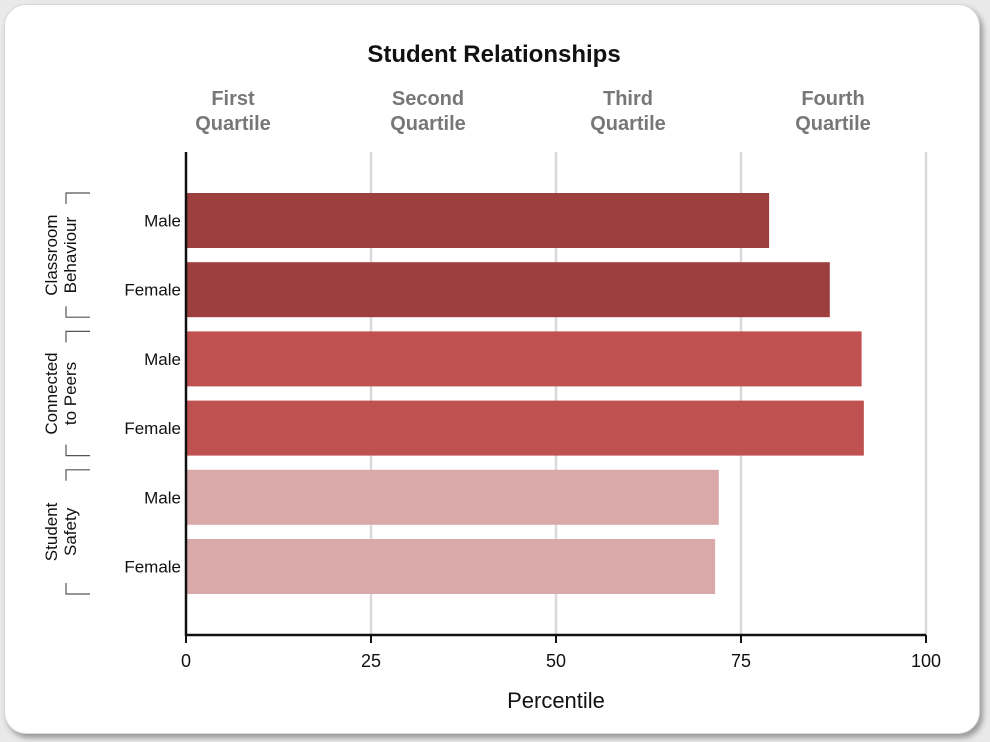 This screenshot has width=990, height=742. Describe the element at coordinates (493, 54) in the screenshot. I see `chart-title: Student Relationships` at that location.